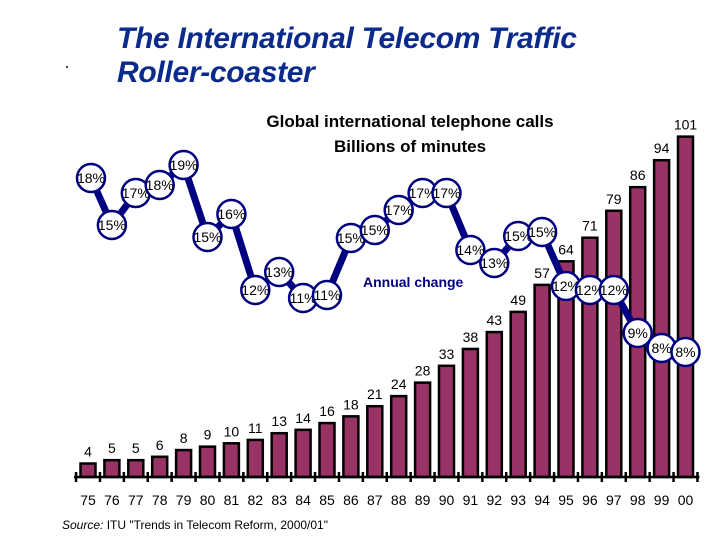  What do you see at coordinates (279, 421) in the screenshot?
I see `bar-value-label: 13` at bounding box center [279, 421].